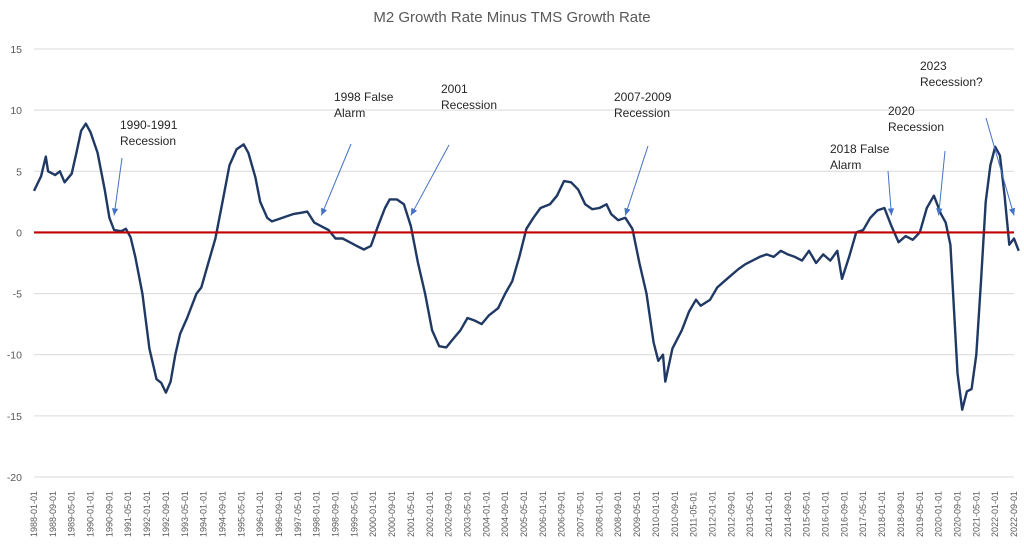 Image resolution: width=1024 pixels, height=544 pixels. What do you see at coordinates (1014, 514) in the screenshot?
I see `x-tick-label: 2022-09-01` at bounding box center [1014, 514].